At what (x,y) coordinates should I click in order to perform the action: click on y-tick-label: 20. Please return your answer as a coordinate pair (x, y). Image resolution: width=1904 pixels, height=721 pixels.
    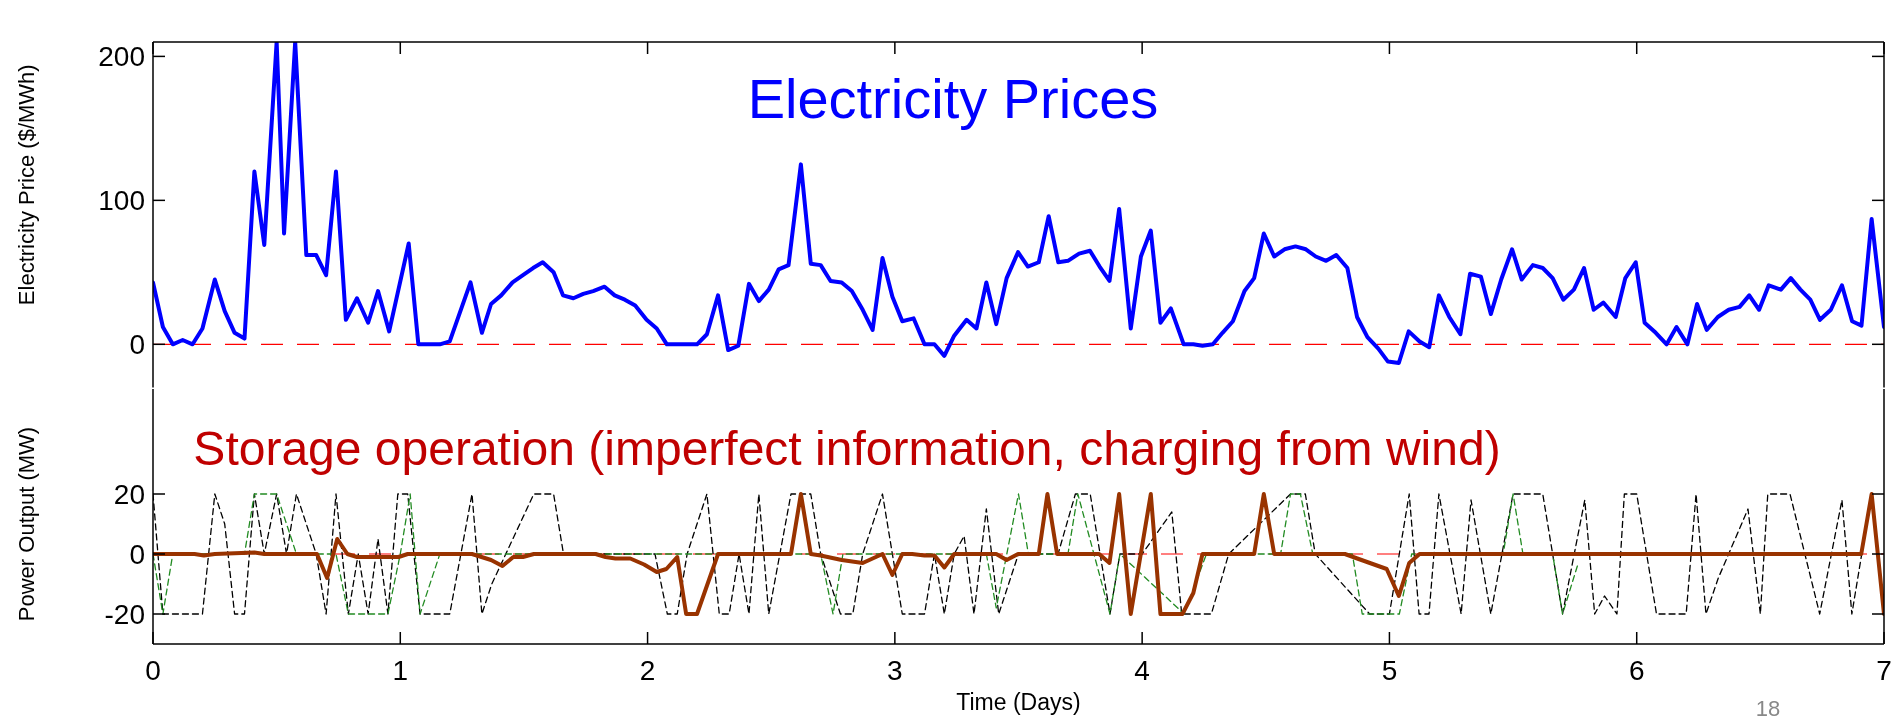
    Looking at the image, I should click on (129, 494).